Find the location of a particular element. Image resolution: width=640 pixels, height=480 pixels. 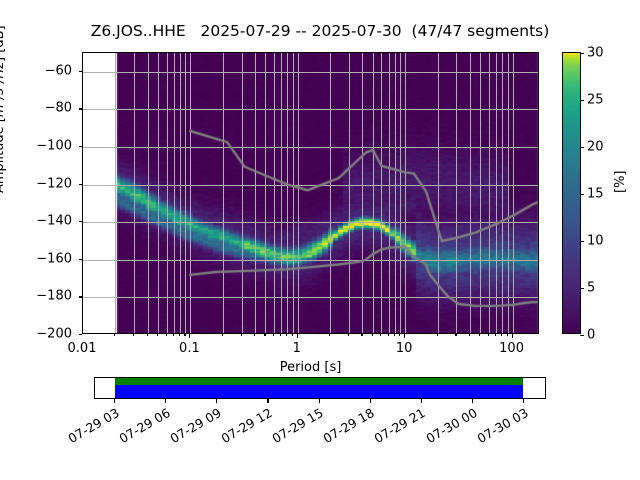

colorbar-label: [%] is located at coordinates (620, 182).